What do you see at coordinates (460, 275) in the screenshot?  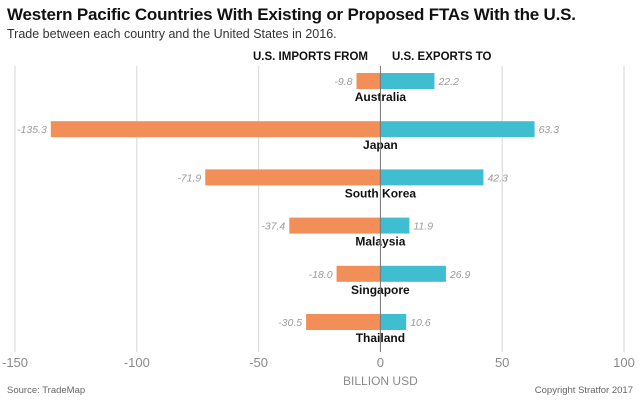 I see `data-label-exports: 26.9` at bounding box center [460, 275].